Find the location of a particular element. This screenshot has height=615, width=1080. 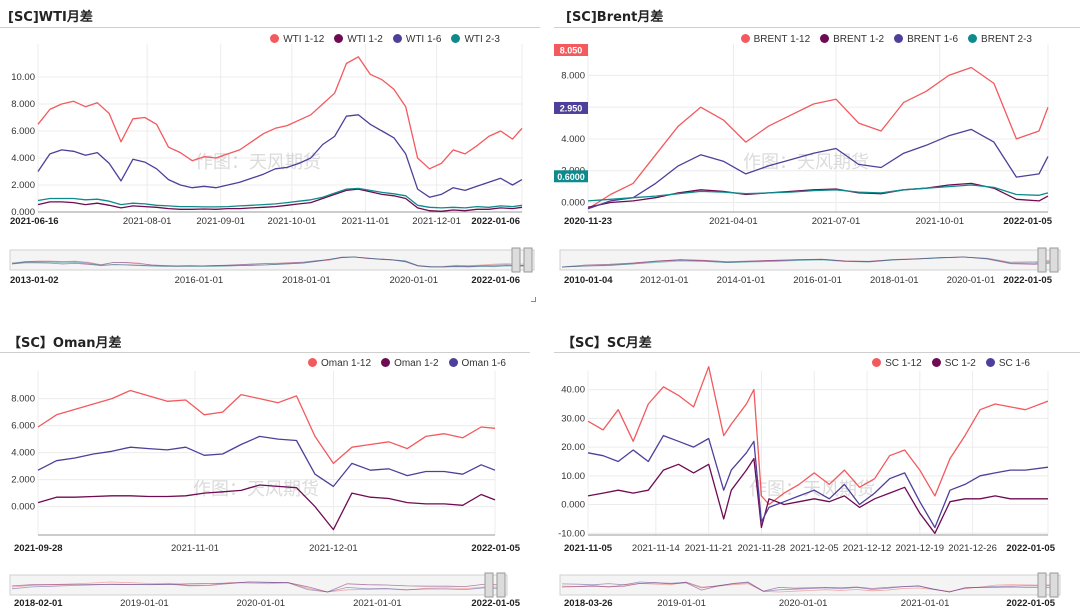

x-tick-label: 2021-12-05 is located at coordinates (814, 548).